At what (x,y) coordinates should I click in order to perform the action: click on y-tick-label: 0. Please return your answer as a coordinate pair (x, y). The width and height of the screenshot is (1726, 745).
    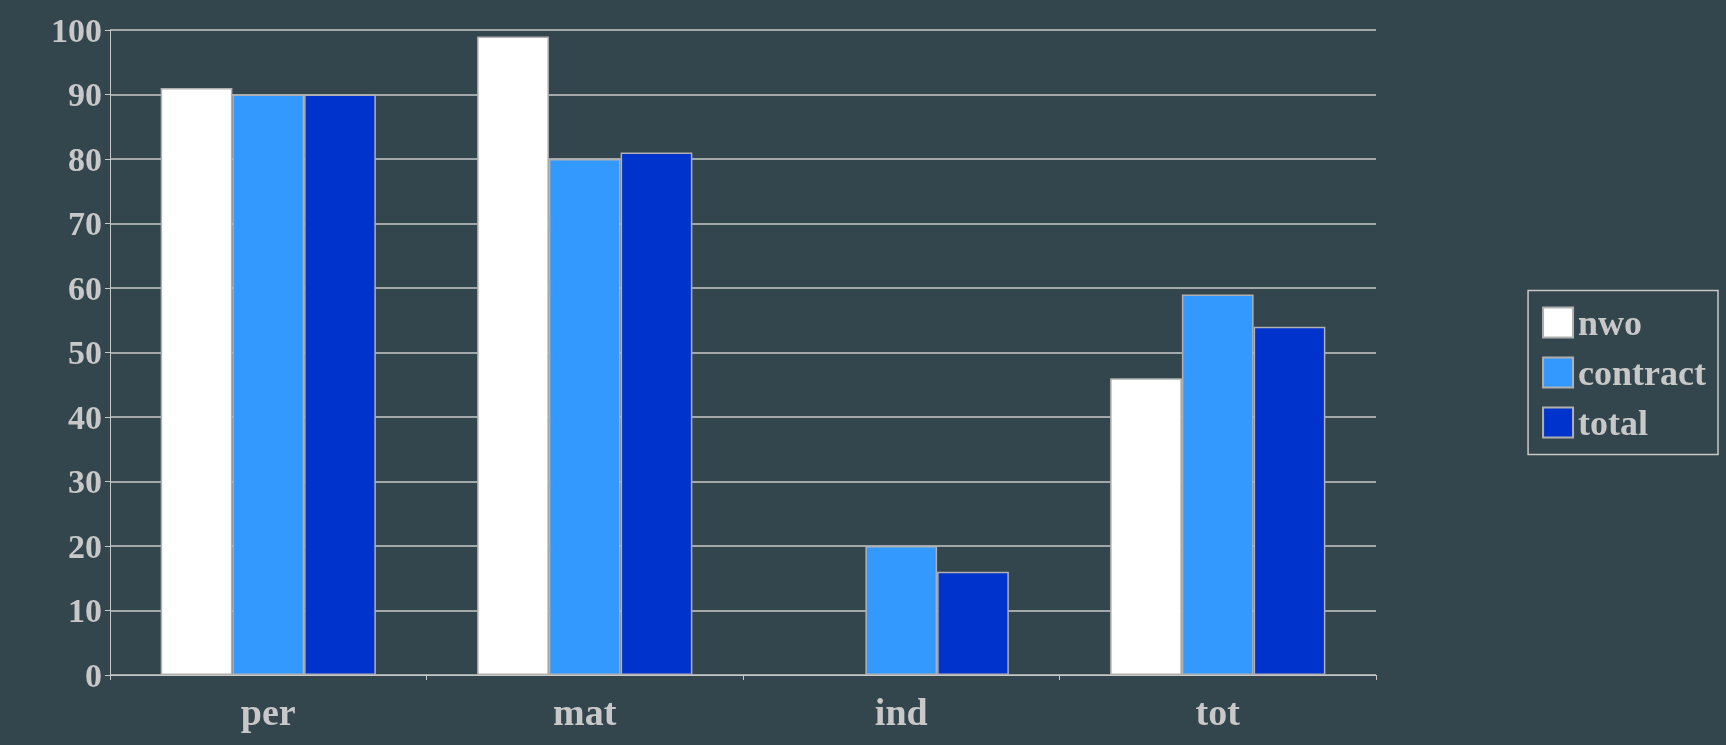
    Looking at the image, I should click on (93, 675).